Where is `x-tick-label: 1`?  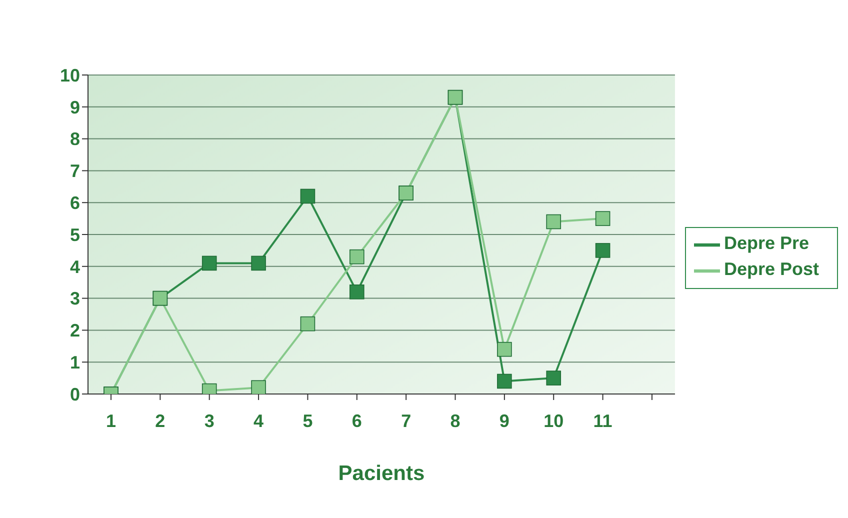
x-tick-label: 1 is located at coordinates (111, 420).